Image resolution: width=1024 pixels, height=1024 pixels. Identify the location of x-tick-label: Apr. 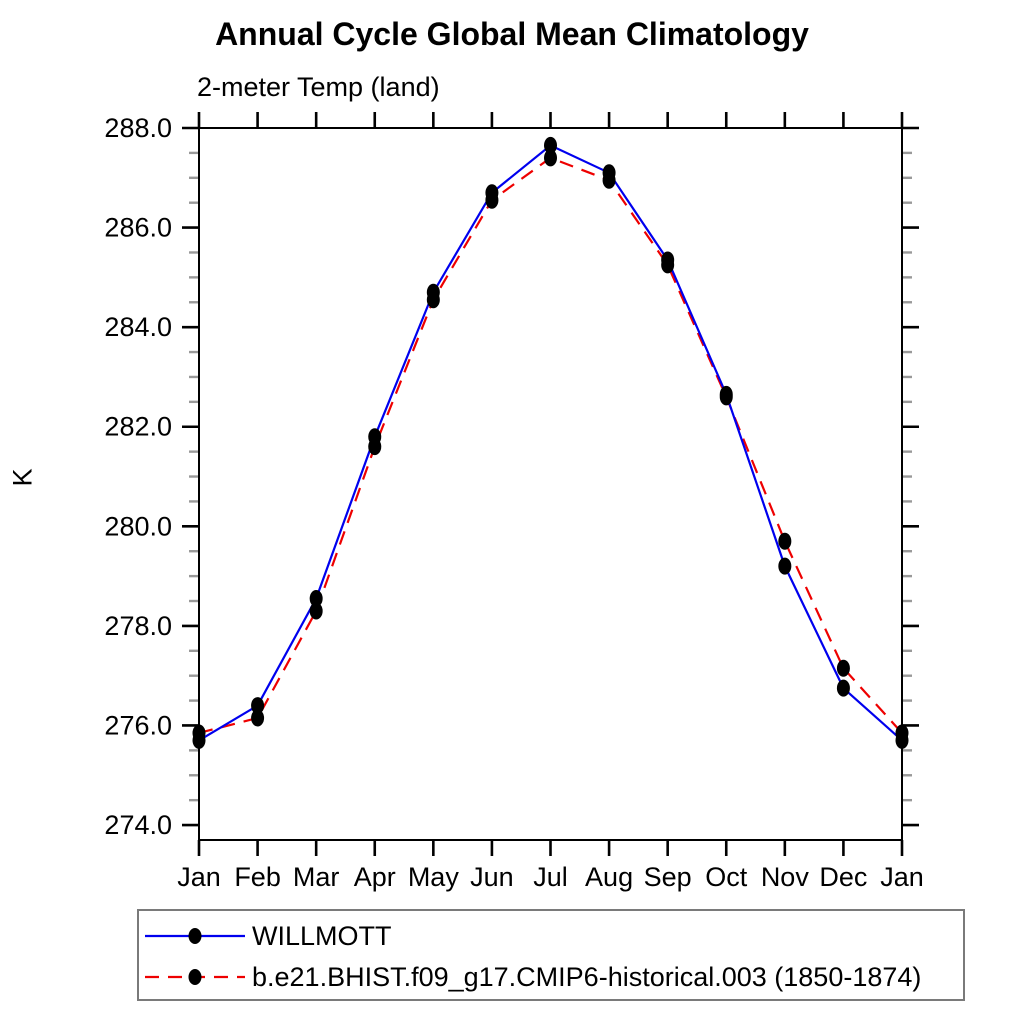
(375, 877).